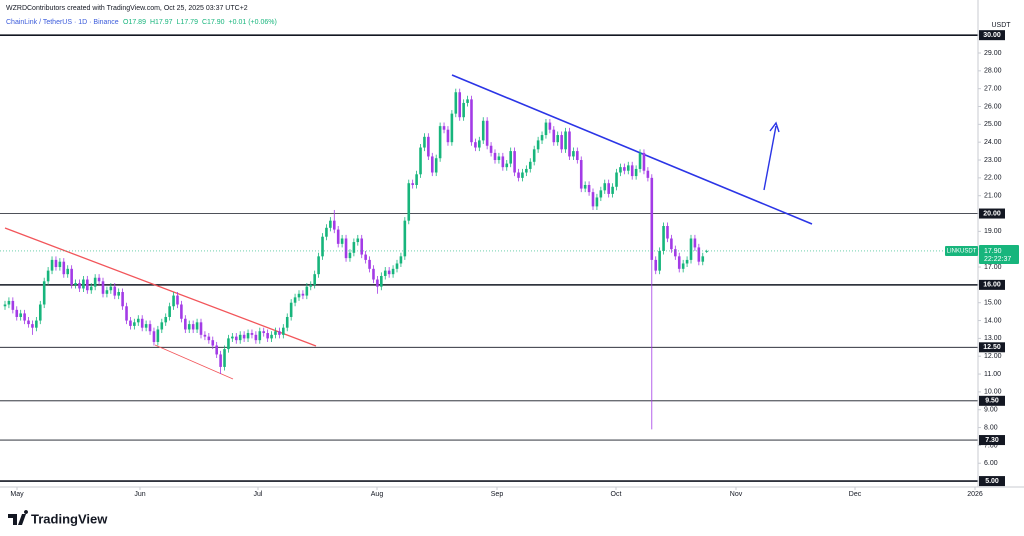 Image resolution: width=1024 pixels, height=536 pixels. Describe the element at coordinates (993, 142) in the screenshot. I see `y-tick-label: 24.00` at that location.